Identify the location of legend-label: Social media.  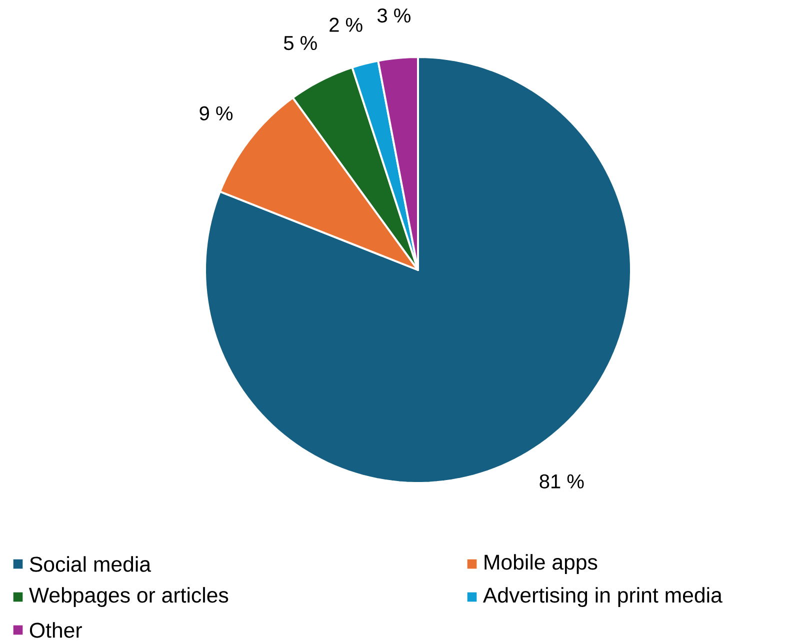
(91, 564).